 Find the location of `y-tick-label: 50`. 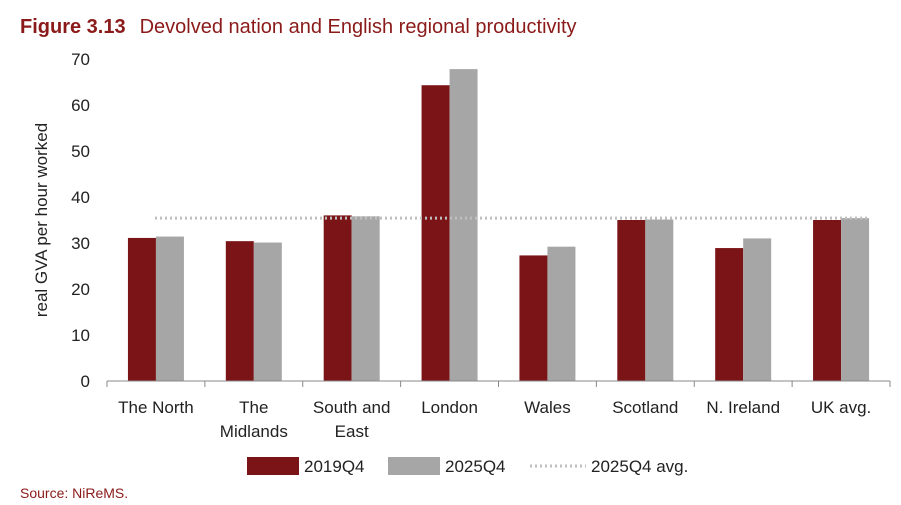

y-tick-label: 50 is located at coordinates (80, 151).